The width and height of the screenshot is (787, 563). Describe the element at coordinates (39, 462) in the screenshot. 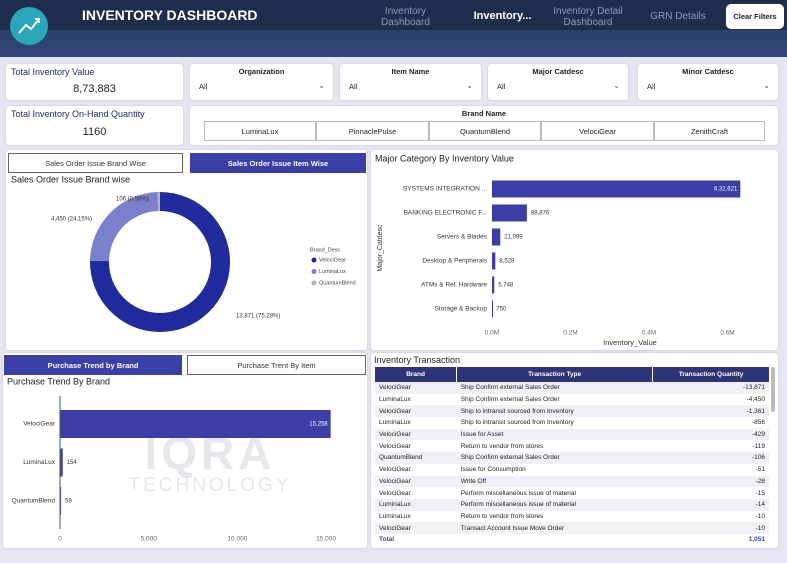

I see `y-tick-label: LuminaLux` at that location.